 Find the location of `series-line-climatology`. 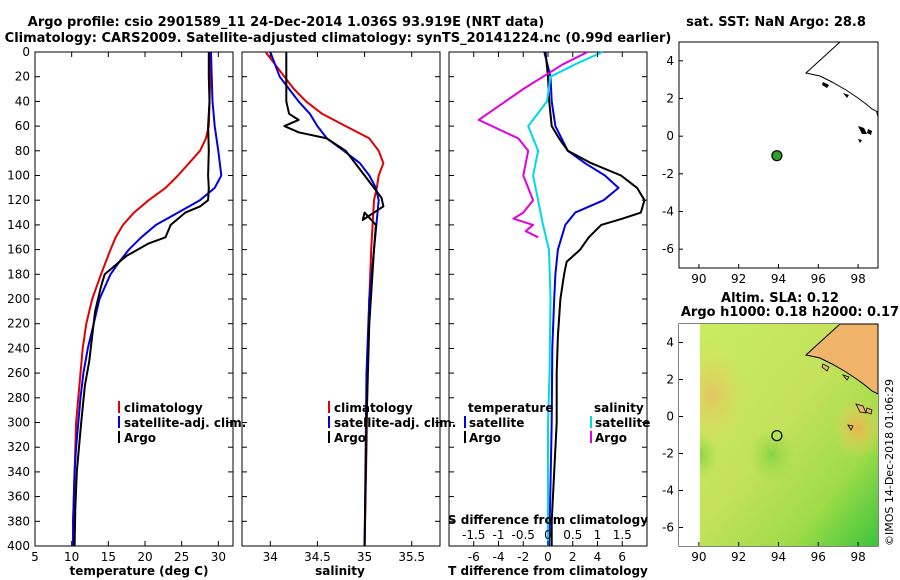

series-line-climatology is located at coordinates (142, 299).